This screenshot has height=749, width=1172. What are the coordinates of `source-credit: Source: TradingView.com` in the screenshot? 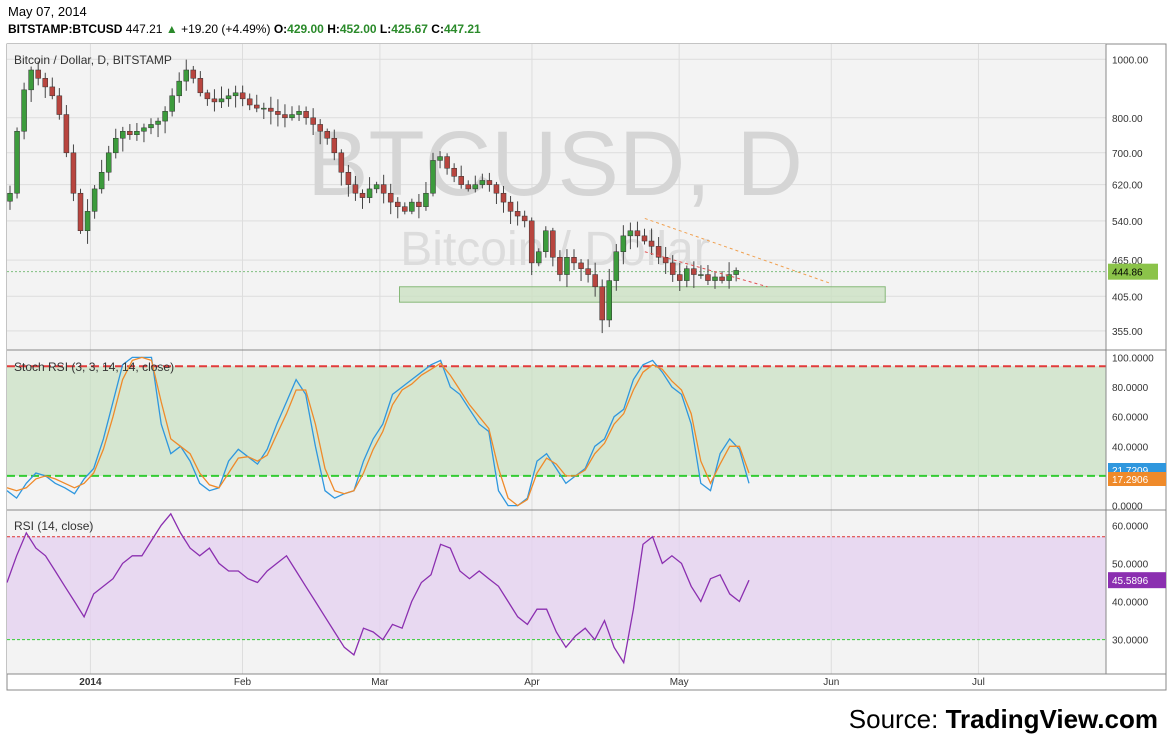 It's located at (1003, 719).